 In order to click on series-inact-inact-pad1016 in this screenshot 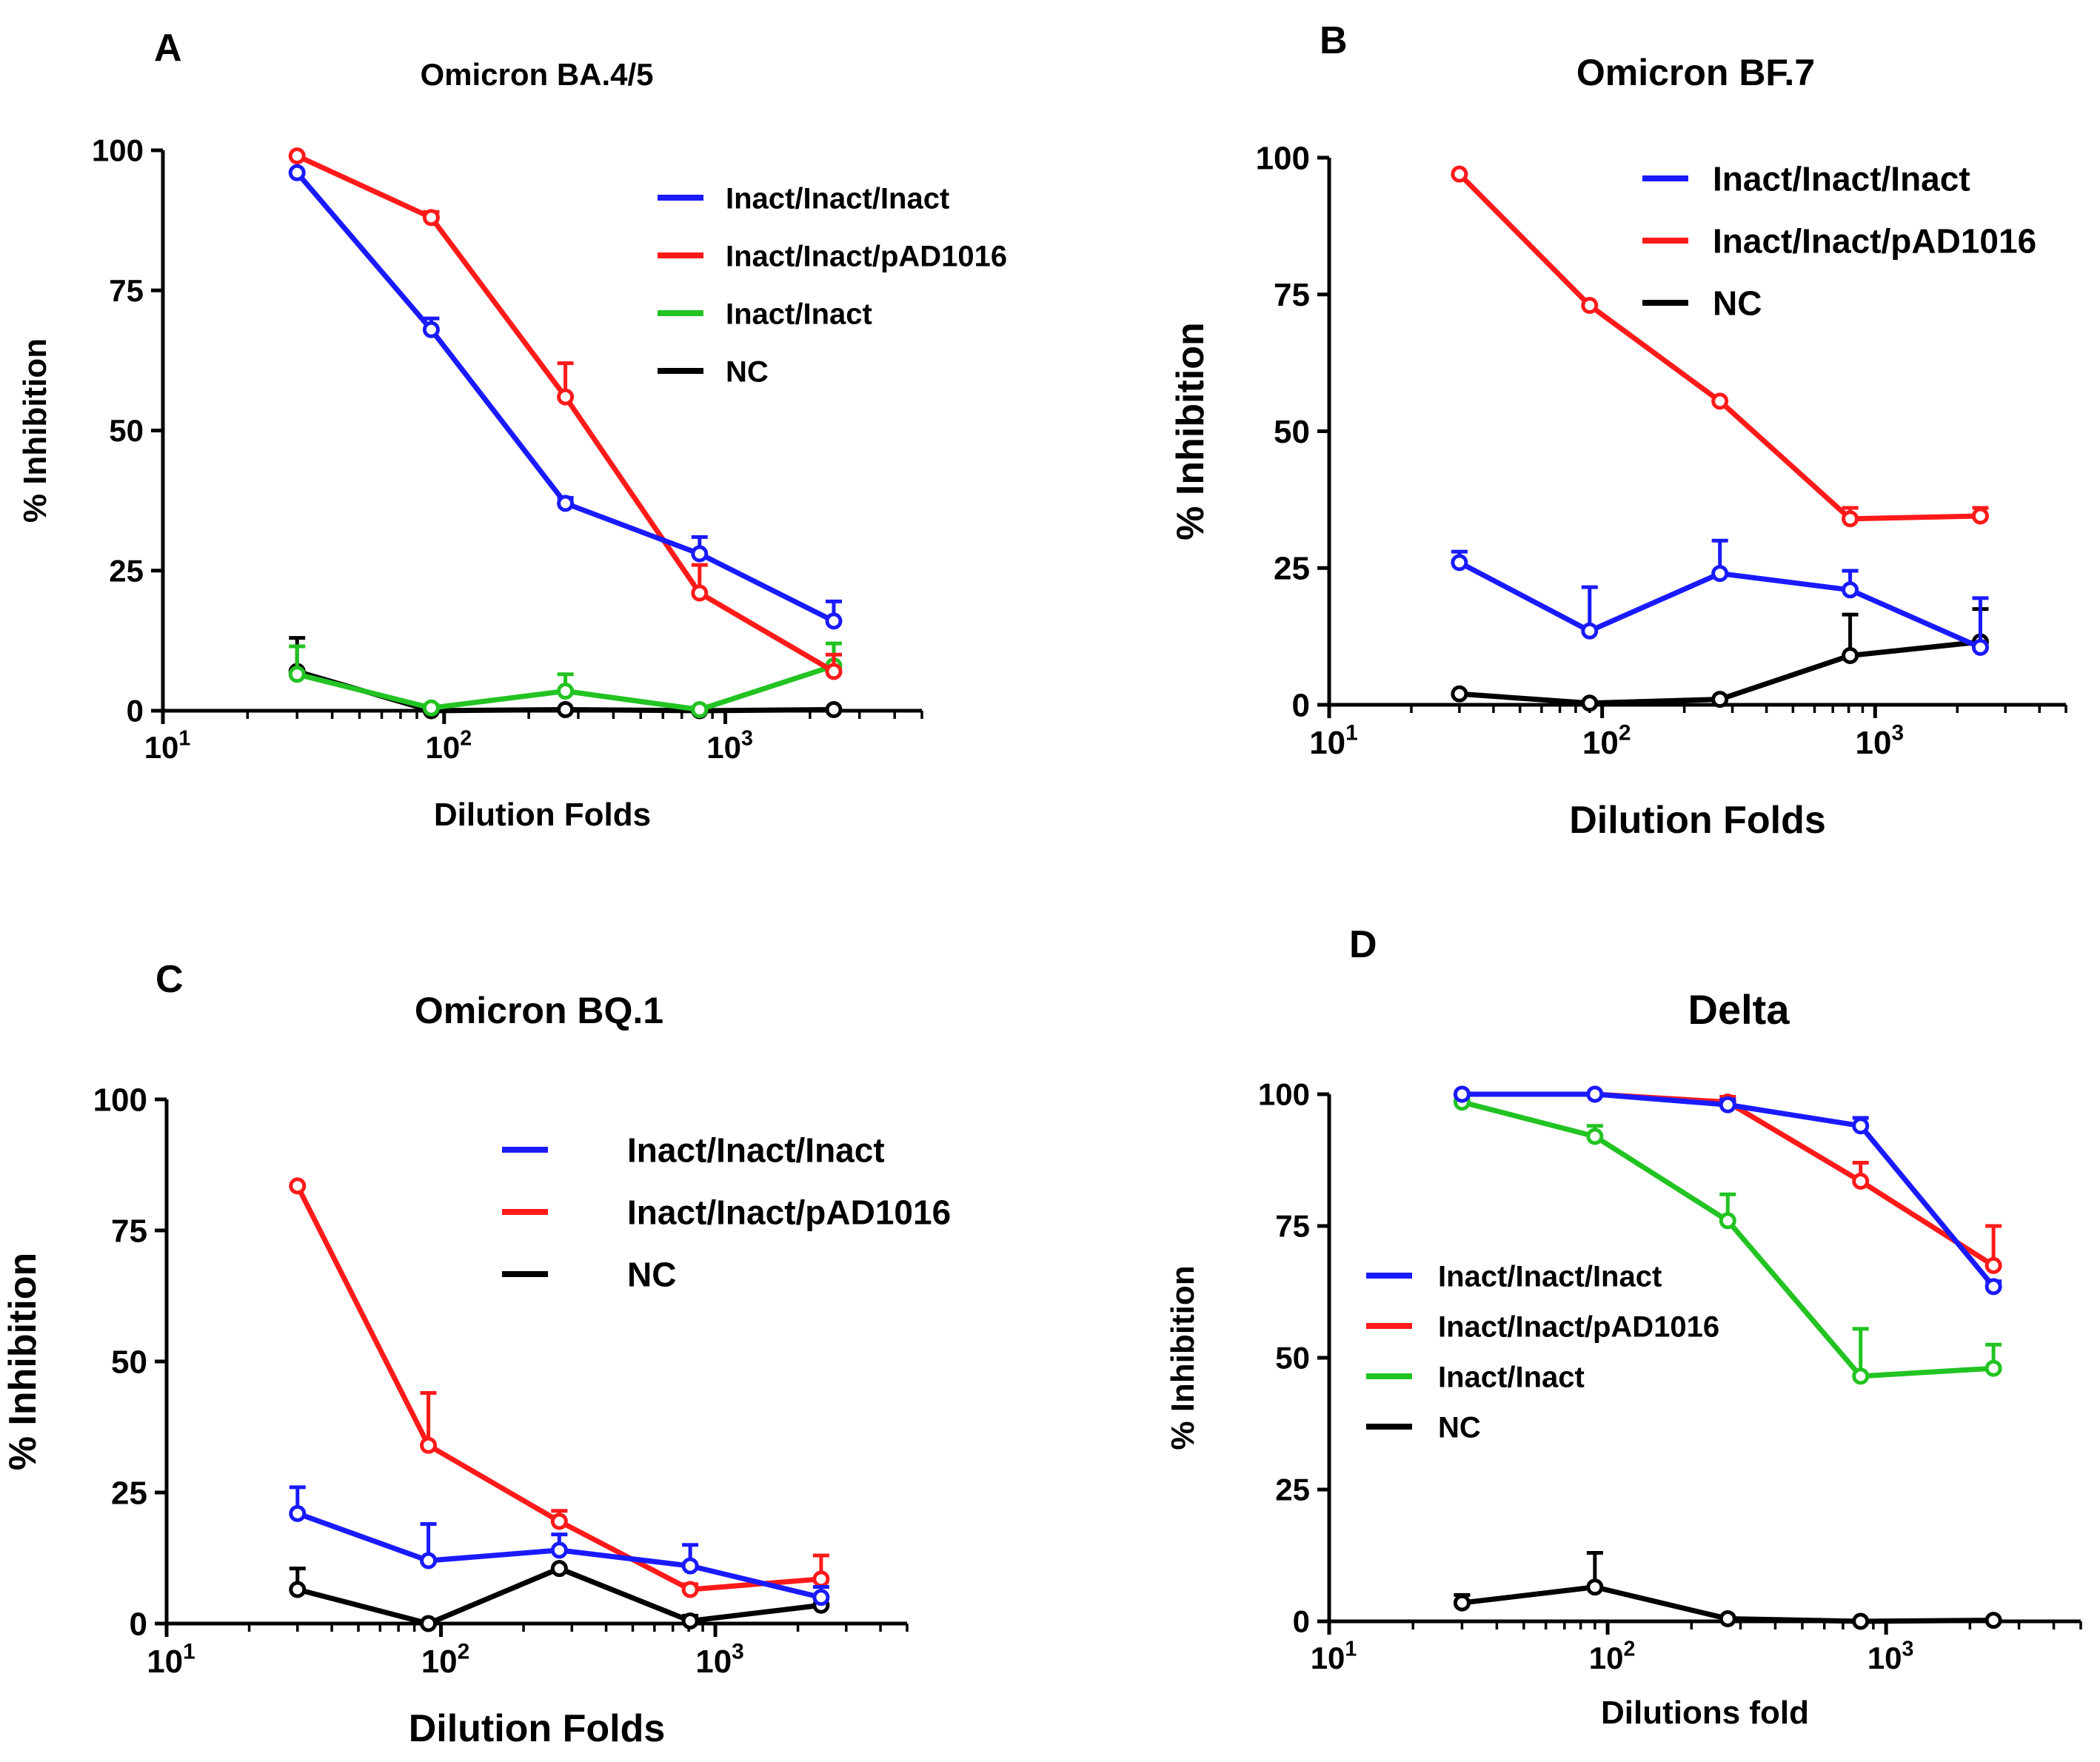, I will do `click(565, 413)`.